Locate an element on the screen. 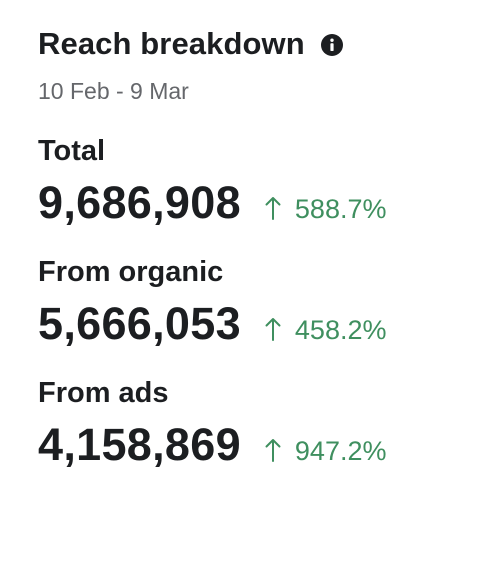 Image resolution: width=484 pixels, height=566 pixels. change-indicator: 588.7% is located at coordinates (326, 209).